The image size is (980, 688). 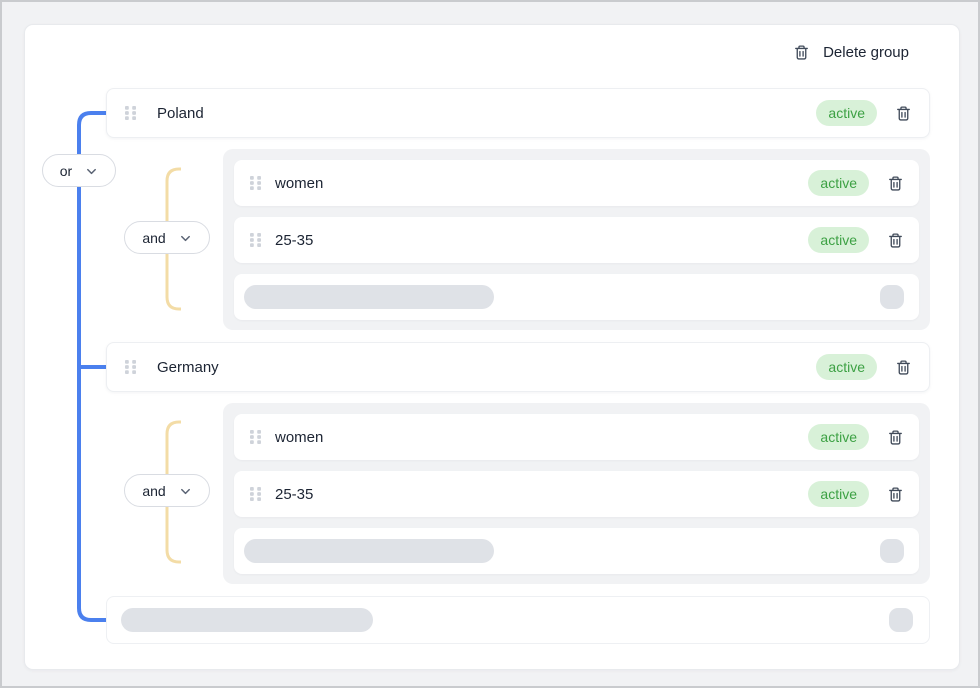 I want to click on condition-row-women-1: women active, so click(x=576, y=183).